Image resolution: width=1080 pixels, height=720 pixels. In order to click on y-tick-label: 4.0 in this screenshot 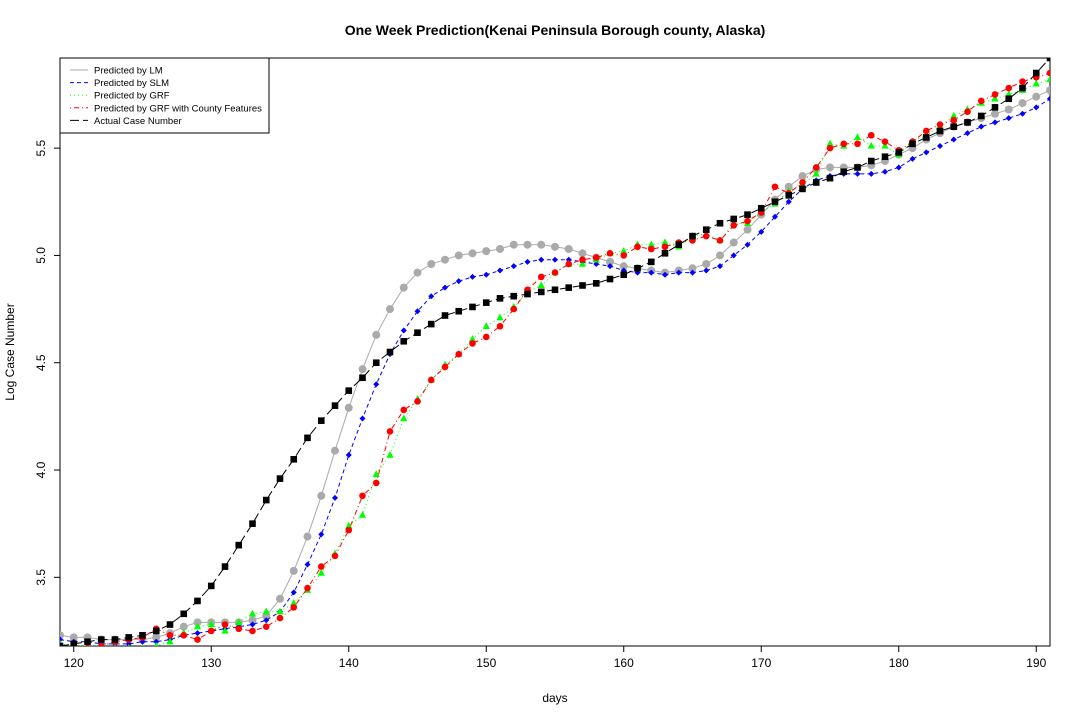, I will do `click(41, 469)`.